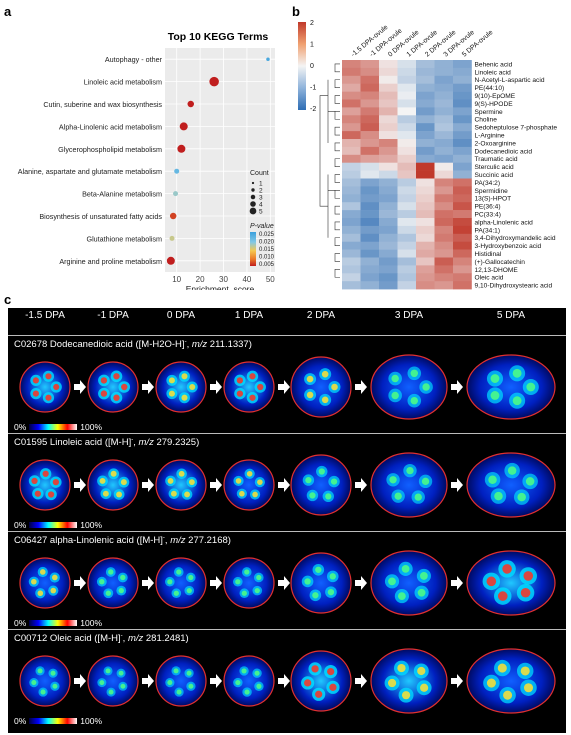 The image size is (571, 735). Describe the element at coordinates (296, 11) in the screenshot. I see `panel-b-letter: b` at that location.